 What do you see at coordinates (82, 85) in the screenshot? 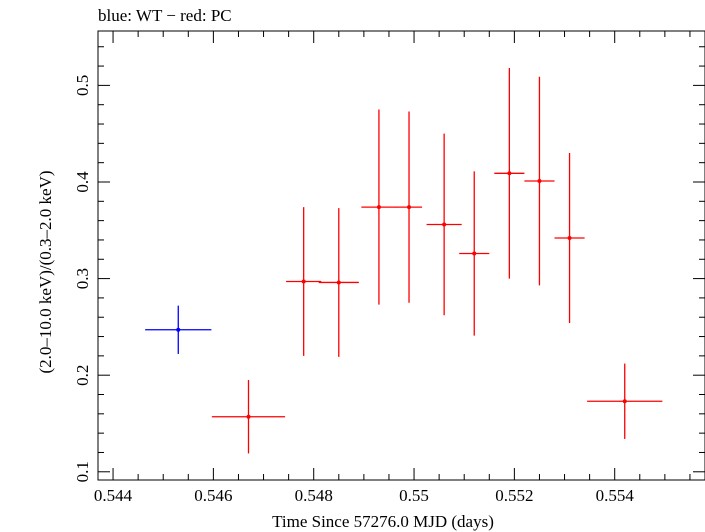
I see `y-tick-label: 0.5` at bounding box center [82, 85].